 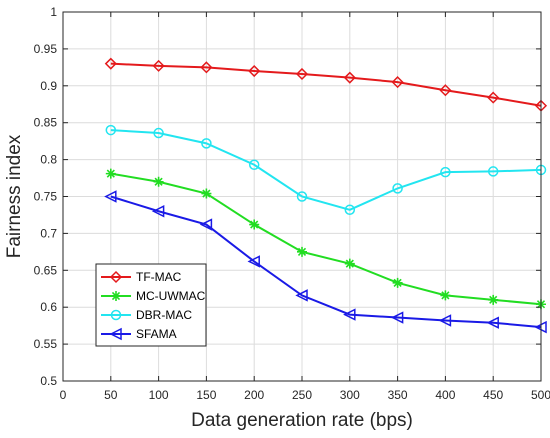 What do you see at coordinates (206, 395) in the screenshot?
I see `x-tick-label: 150` at bounding box center [206, 395].